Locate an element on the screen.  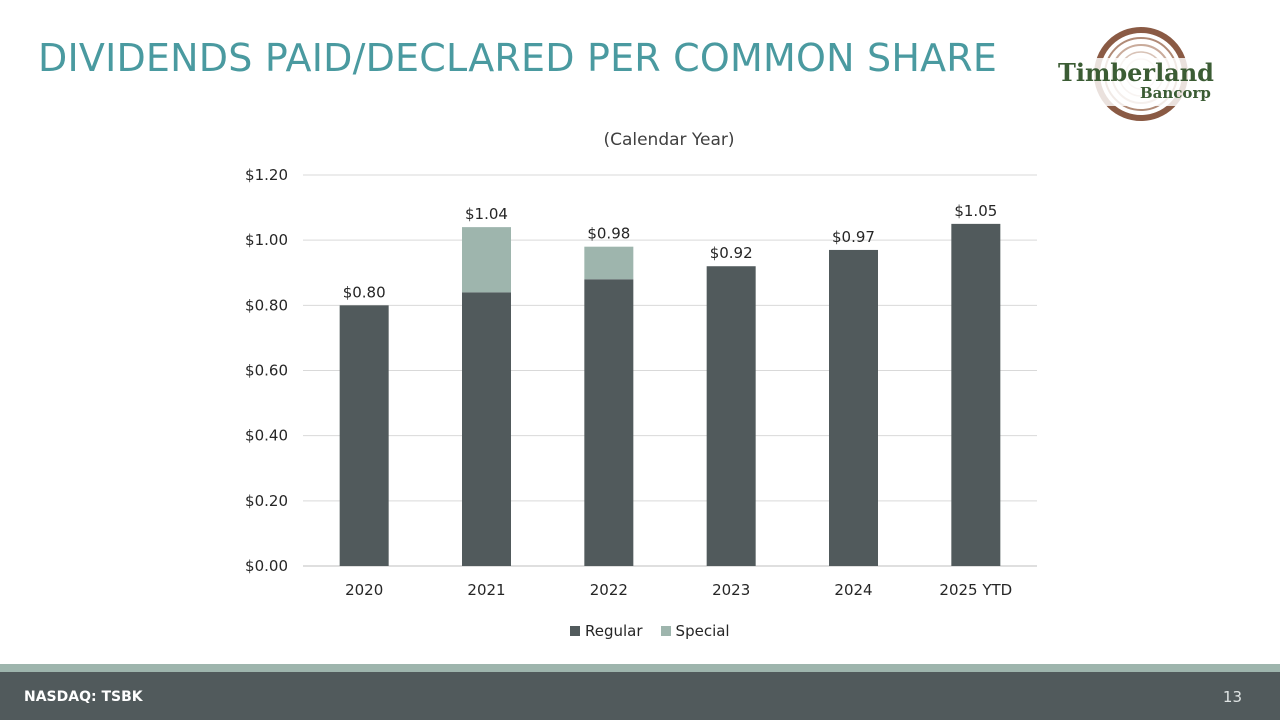
y-tick-label: $0.80 is located at coordinates (266, 305).